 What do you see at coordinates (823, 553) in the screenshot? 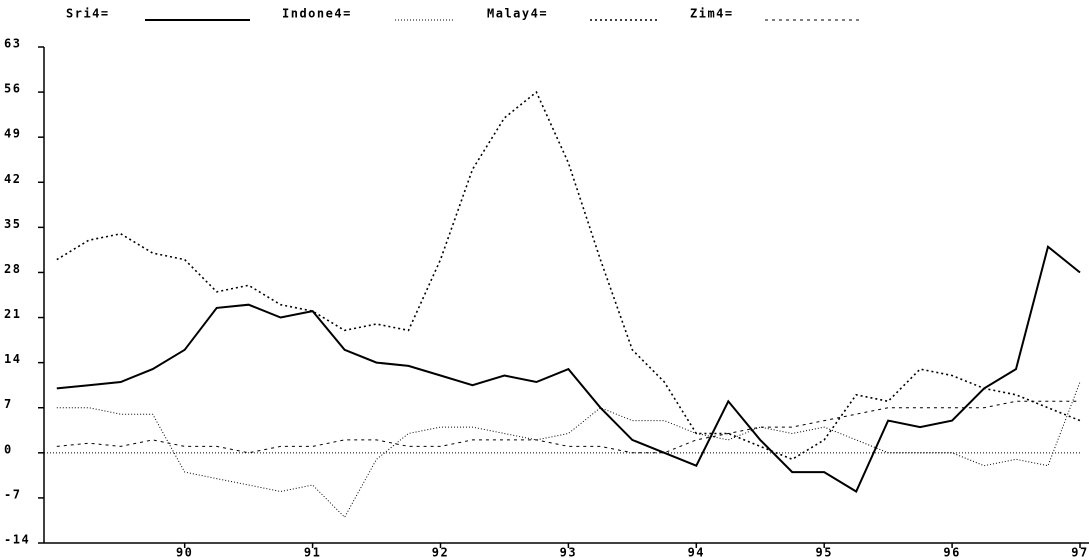
I see `x-tick-label: 95` at bounding box center [823, 553].